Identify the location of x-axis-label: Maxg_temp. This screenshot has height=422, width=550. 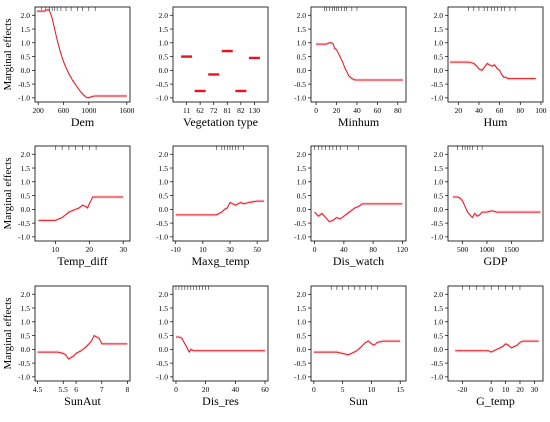
(221, 261).